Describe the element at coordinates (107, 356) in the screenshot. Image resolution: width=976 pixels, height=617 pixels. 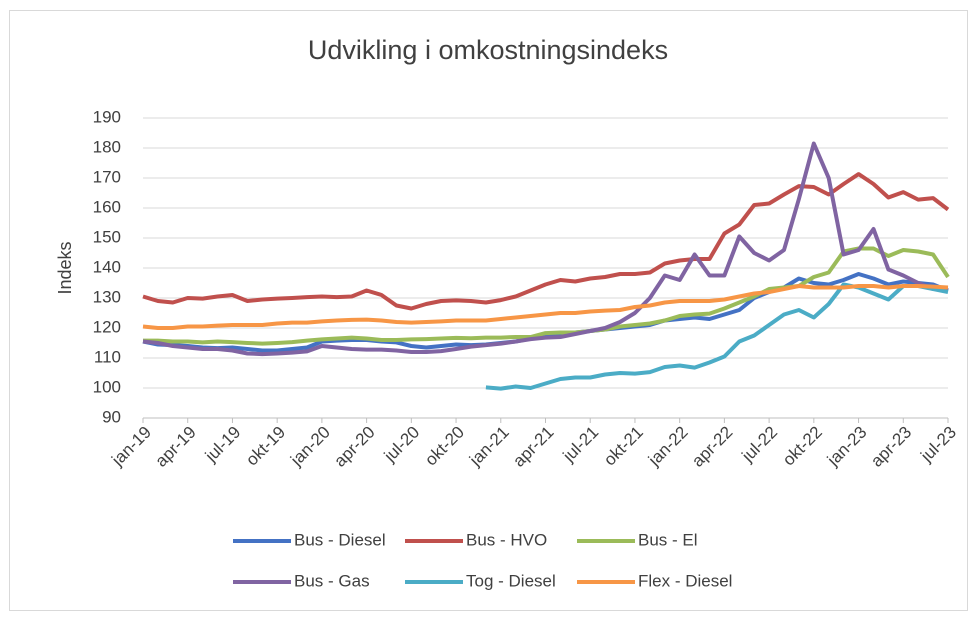
I see `y-tick-label: 110` at that location.